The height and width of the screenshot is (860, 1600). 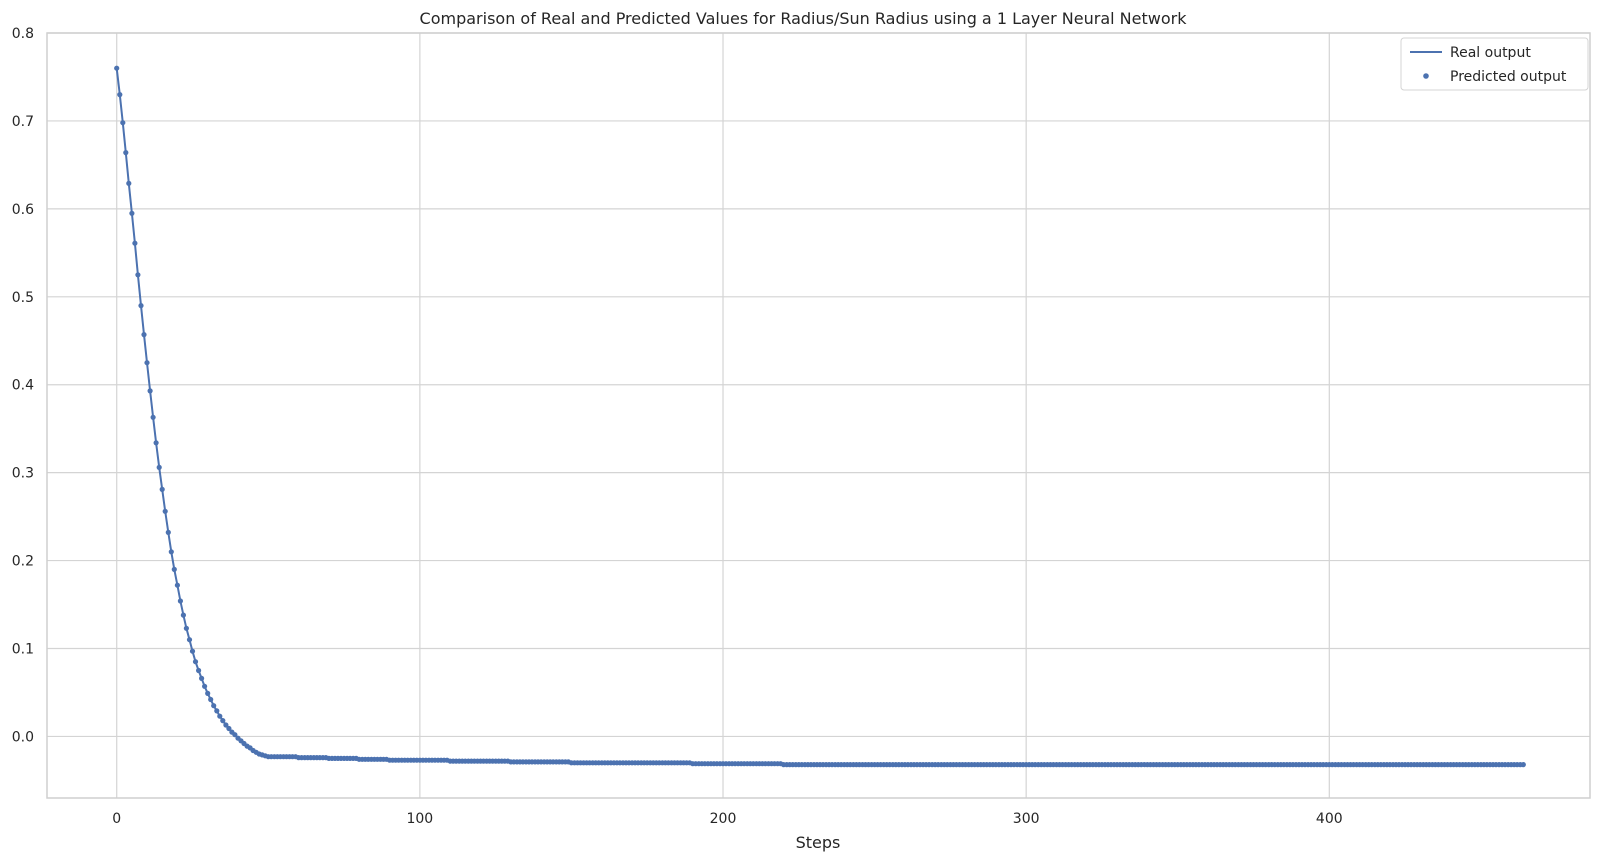 I want to click on legend: Real output Predicted output, so click(x=1494, y=64).